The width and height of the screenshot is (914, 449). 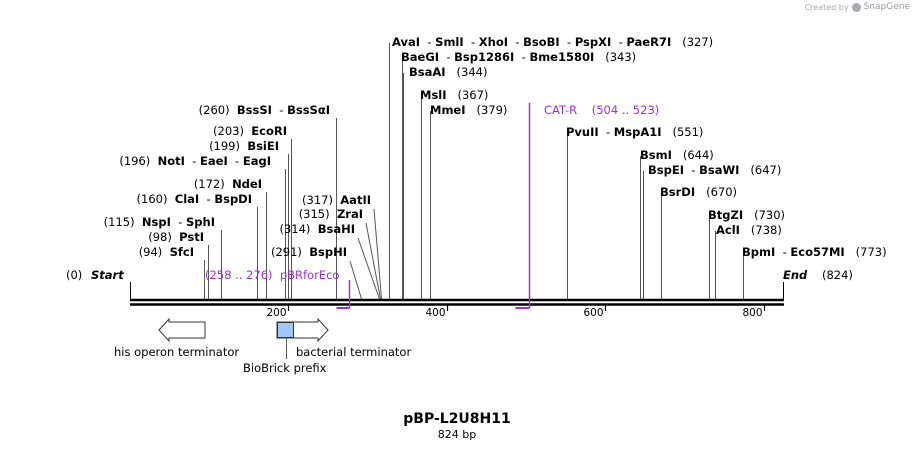 I want to click on feature-label-biobrick-prefix: BioBrick prefix, so click(x=285, y=368).